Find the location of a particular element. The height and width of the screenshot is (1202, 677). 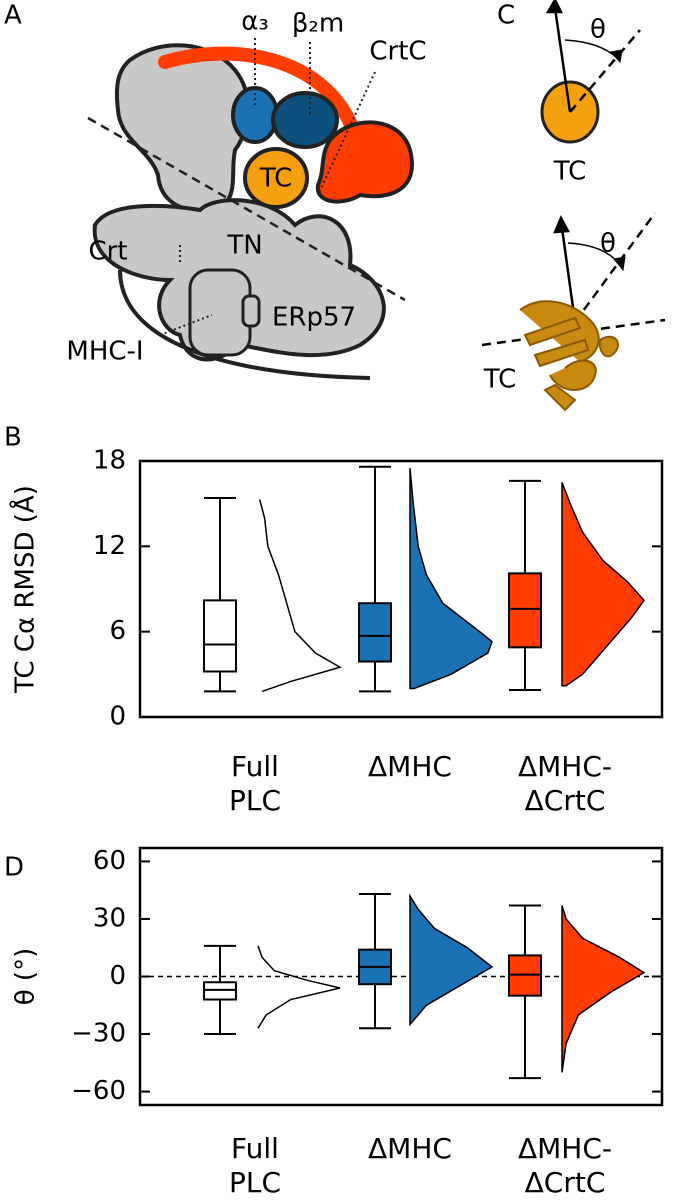

erp57-segment is located at coordinates (251, 311).